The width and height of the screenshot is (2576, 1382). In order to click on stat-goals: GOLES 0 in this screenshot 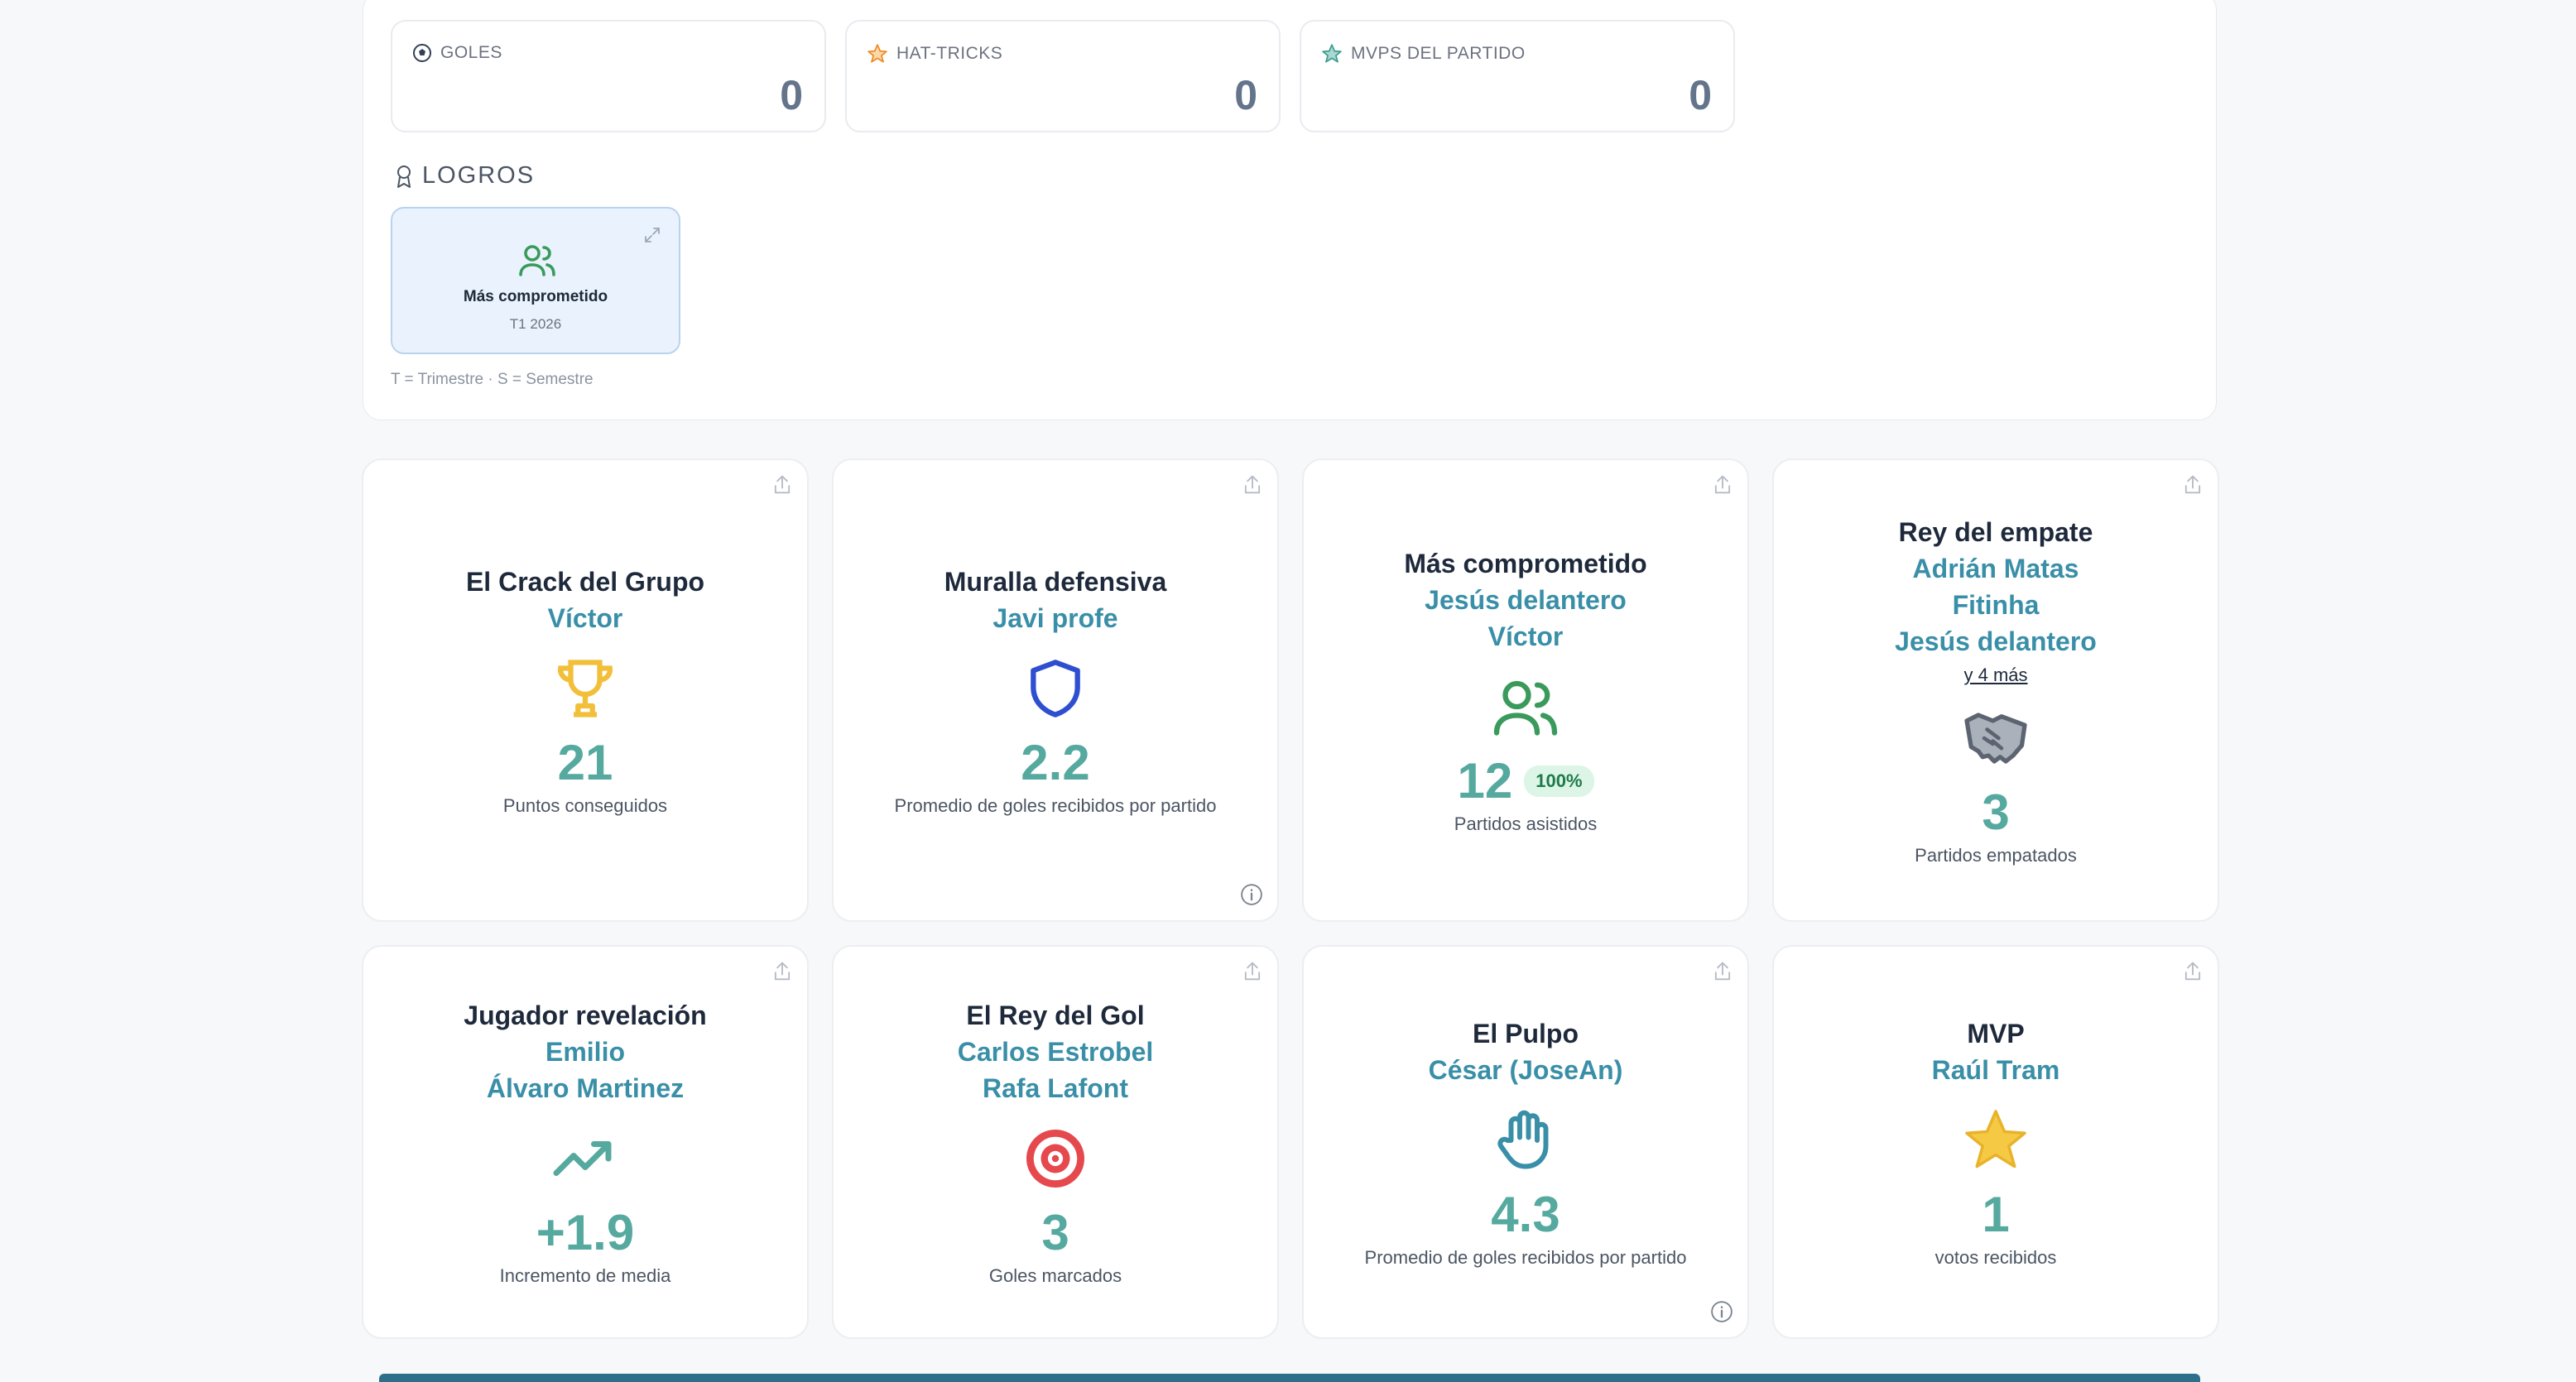, I will do `click(608, 76)`.